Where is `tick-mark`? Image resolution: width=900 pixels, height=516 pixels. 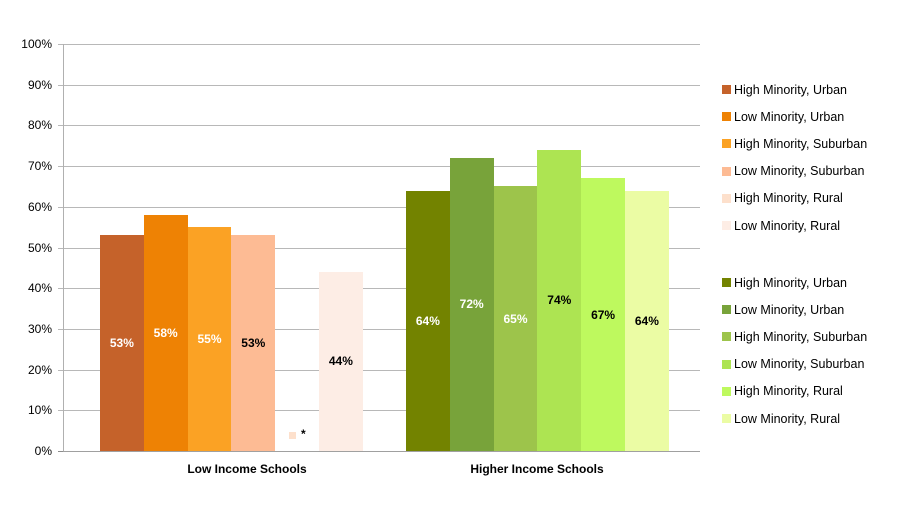
tick-mark is located at coordinates (61, 451).